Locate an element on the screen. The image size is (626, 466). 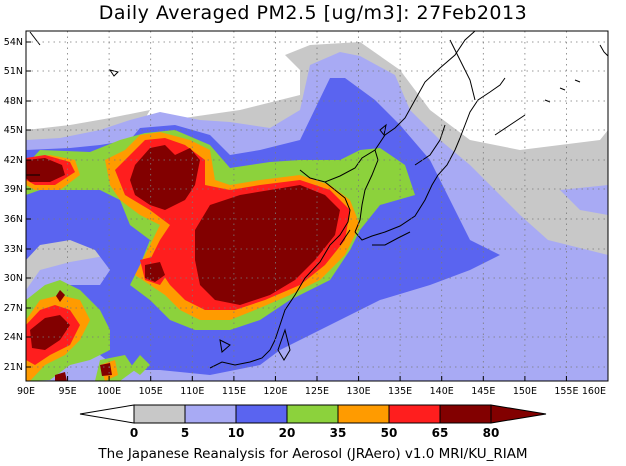
colorbar-boxes is located at coordinates (312, 414).